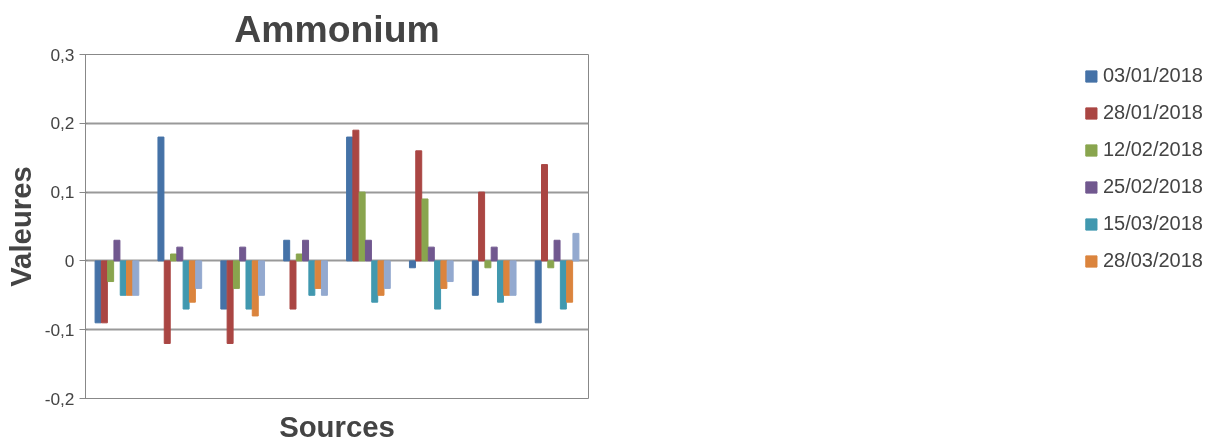  Describe the element at coordinates (69, 260) in the screenshot. I see `y-tick-label: 0` at that location.